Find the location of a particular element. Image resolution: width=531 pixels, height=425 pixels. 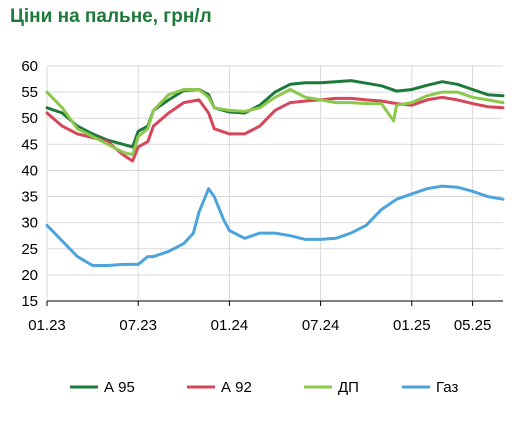

legend-label: А 95 is located at coordinates (119, 387).